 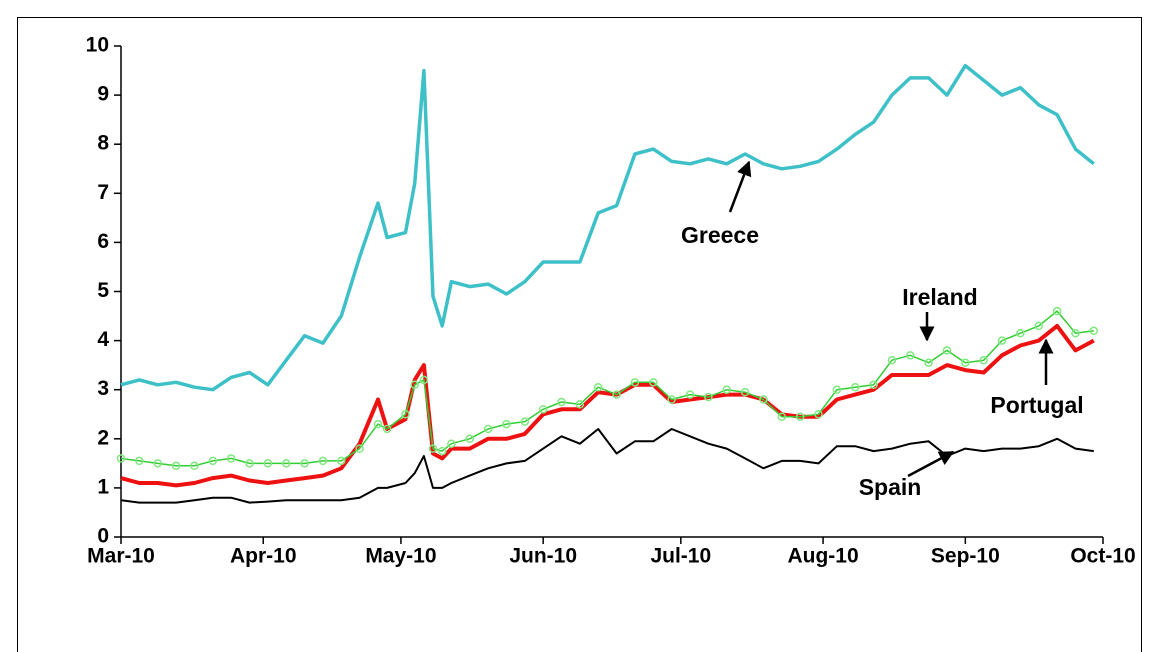 What do you see at coordinates (103, 388) in the screenshot?
I see `y-tick-label: 3` at bounding box center [103, 388].